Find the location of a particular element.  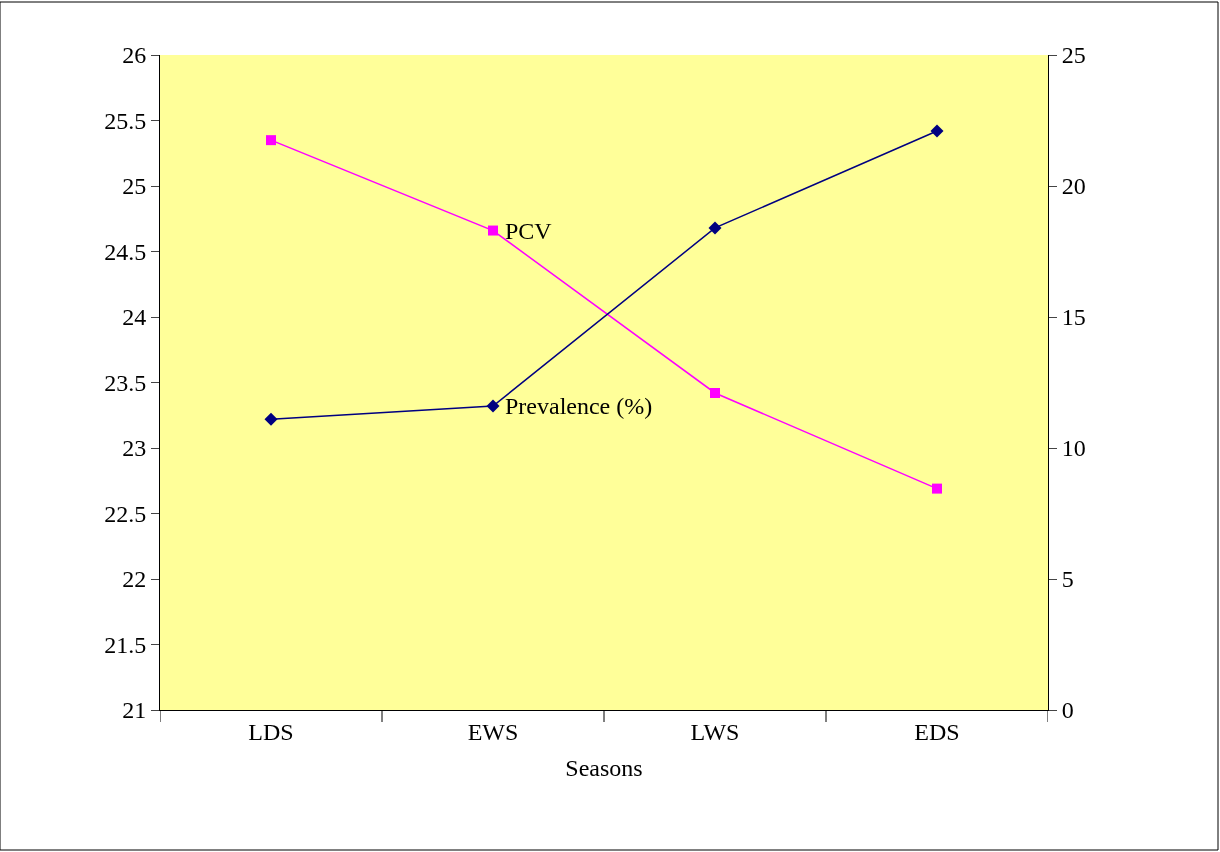

y-tick-label: 23 is located at coordinates (134, 448).